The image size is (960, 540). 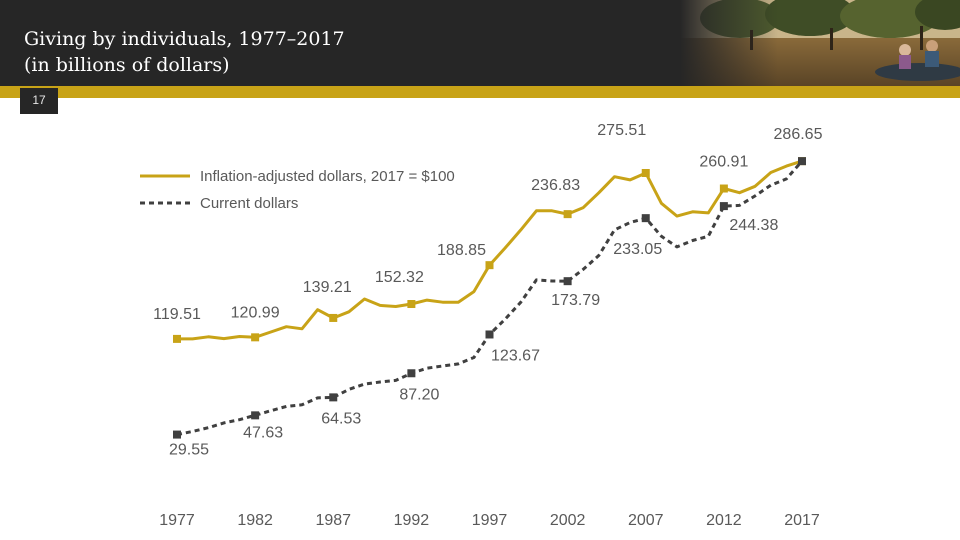 I want to click on legend-label-current-dollars: Current dollars, so click(x=249, y=203).